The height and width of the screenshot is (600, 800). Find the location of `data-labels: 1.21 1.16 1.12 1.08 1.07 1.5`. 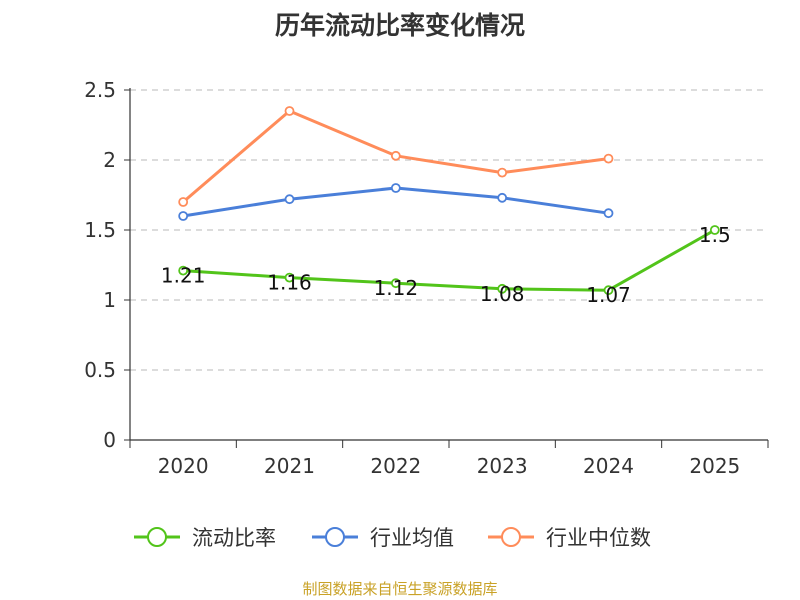

data-labels: 1.21 1.16 1.12 1.08 1.07 1.5 is located at coordinates (446, 265).